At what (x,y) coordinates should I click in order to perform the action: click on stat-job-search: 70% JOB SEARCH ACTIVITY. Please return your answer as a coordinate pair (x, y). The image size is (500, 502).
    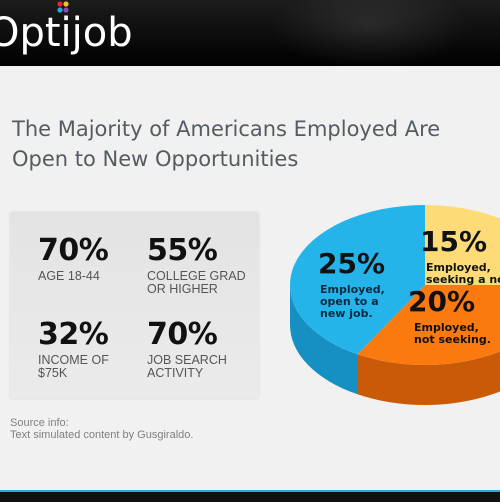
    Looking at the image, I should click on (187, 349).